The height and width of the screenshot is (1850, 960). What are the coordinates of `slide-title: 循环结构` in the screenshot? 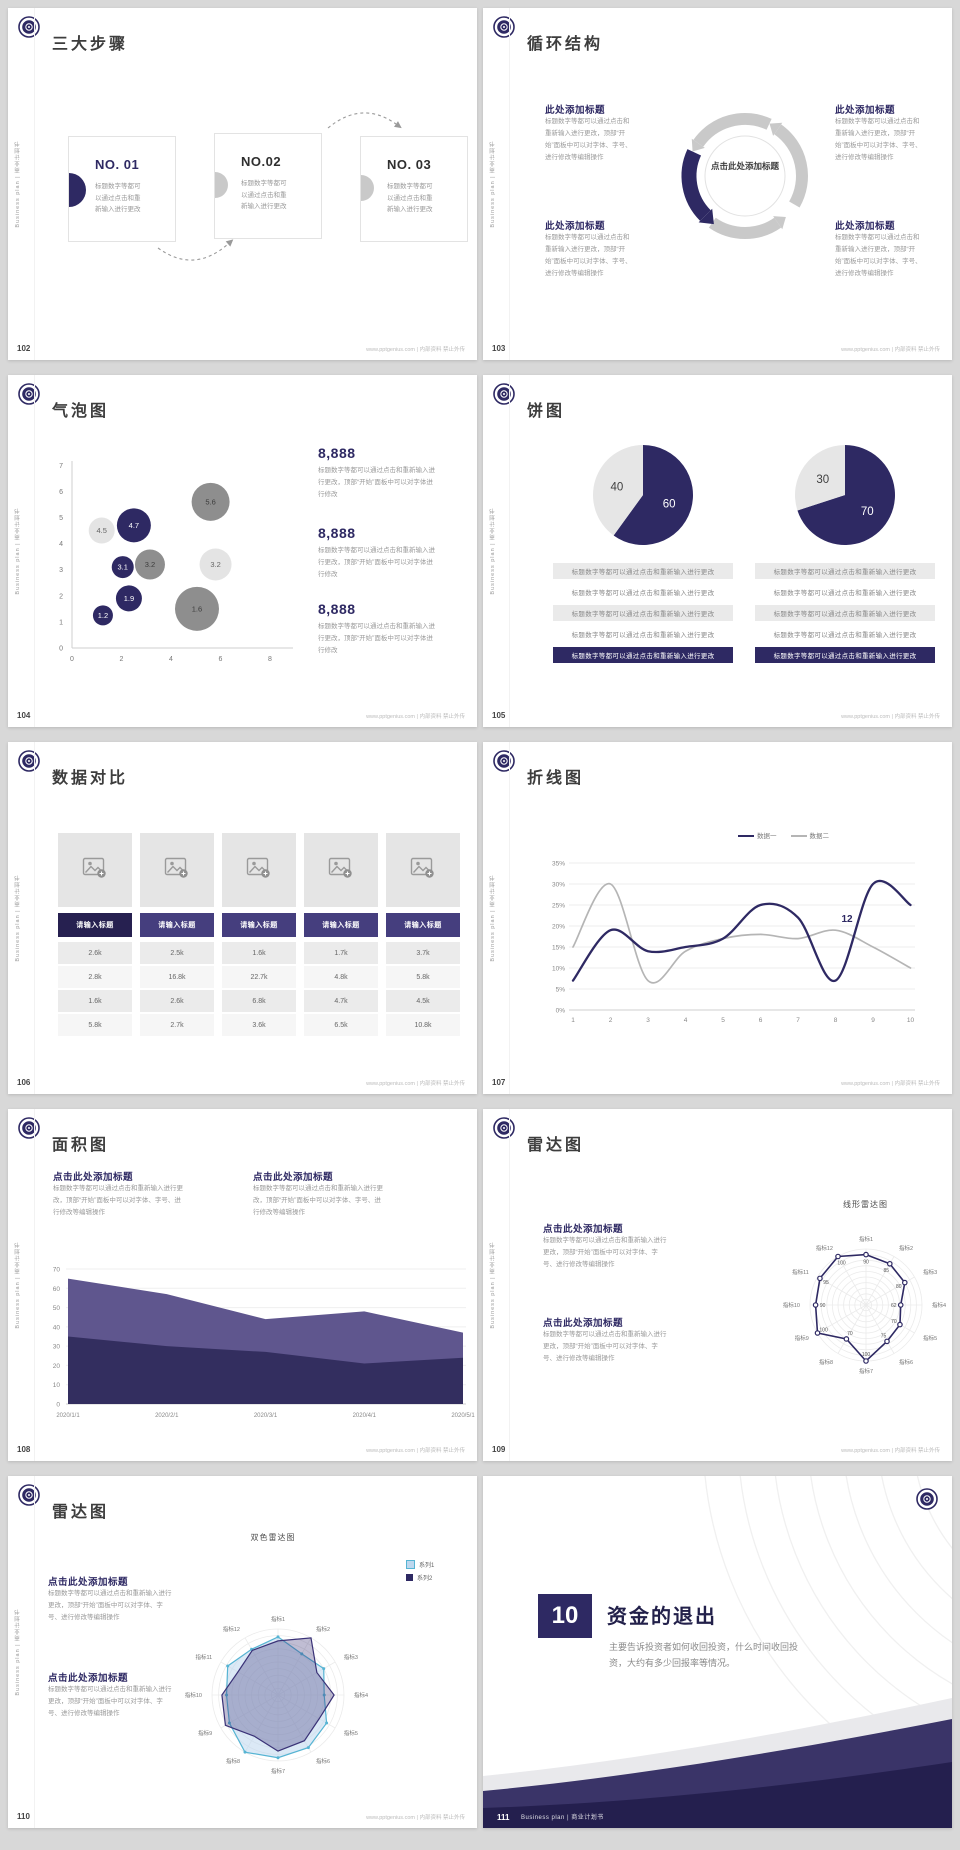 It's located at (565, 44).